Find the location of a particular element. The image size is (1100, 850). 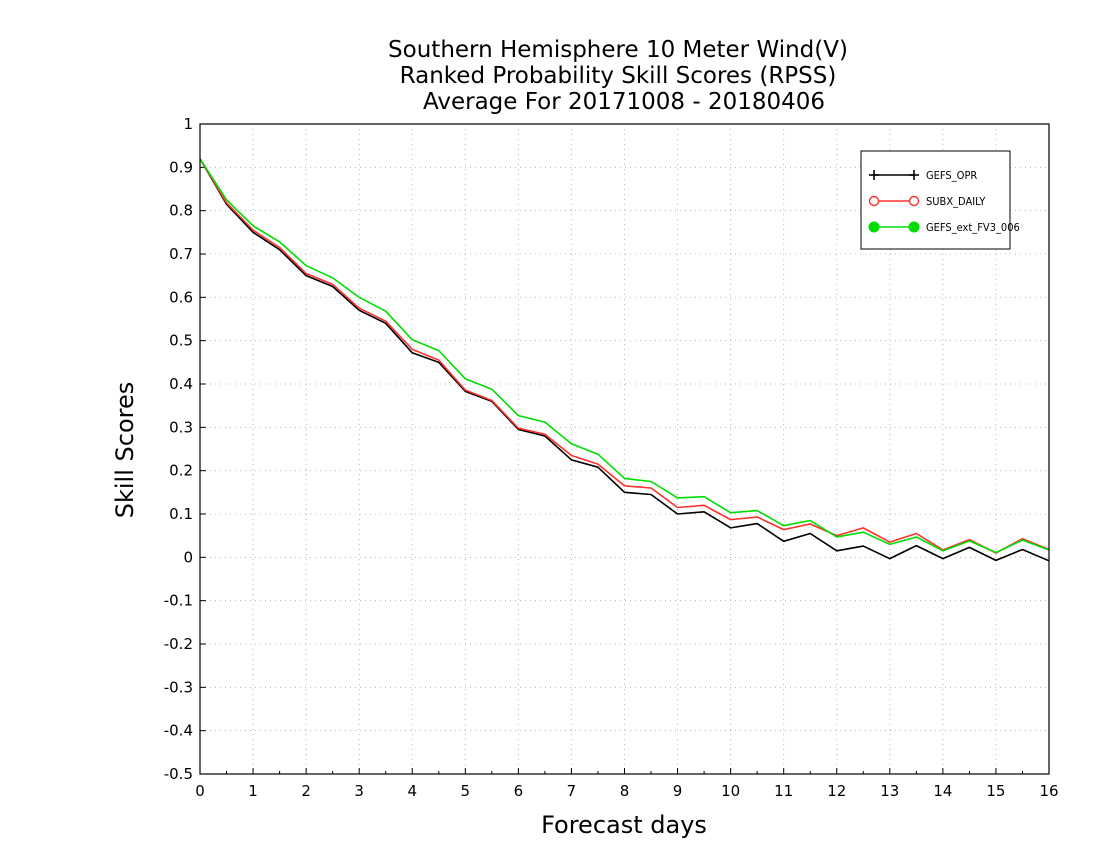

y-tick-label: -0.2 is located at coordinates (178, 644).